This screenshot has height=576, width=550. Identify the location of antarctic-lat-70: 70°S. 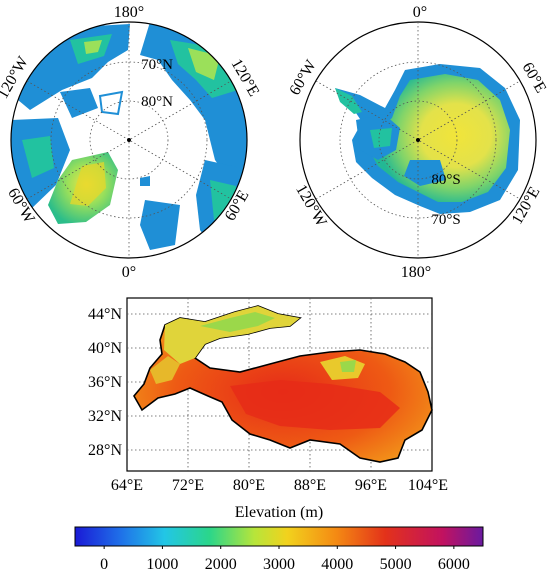
(445, 220).